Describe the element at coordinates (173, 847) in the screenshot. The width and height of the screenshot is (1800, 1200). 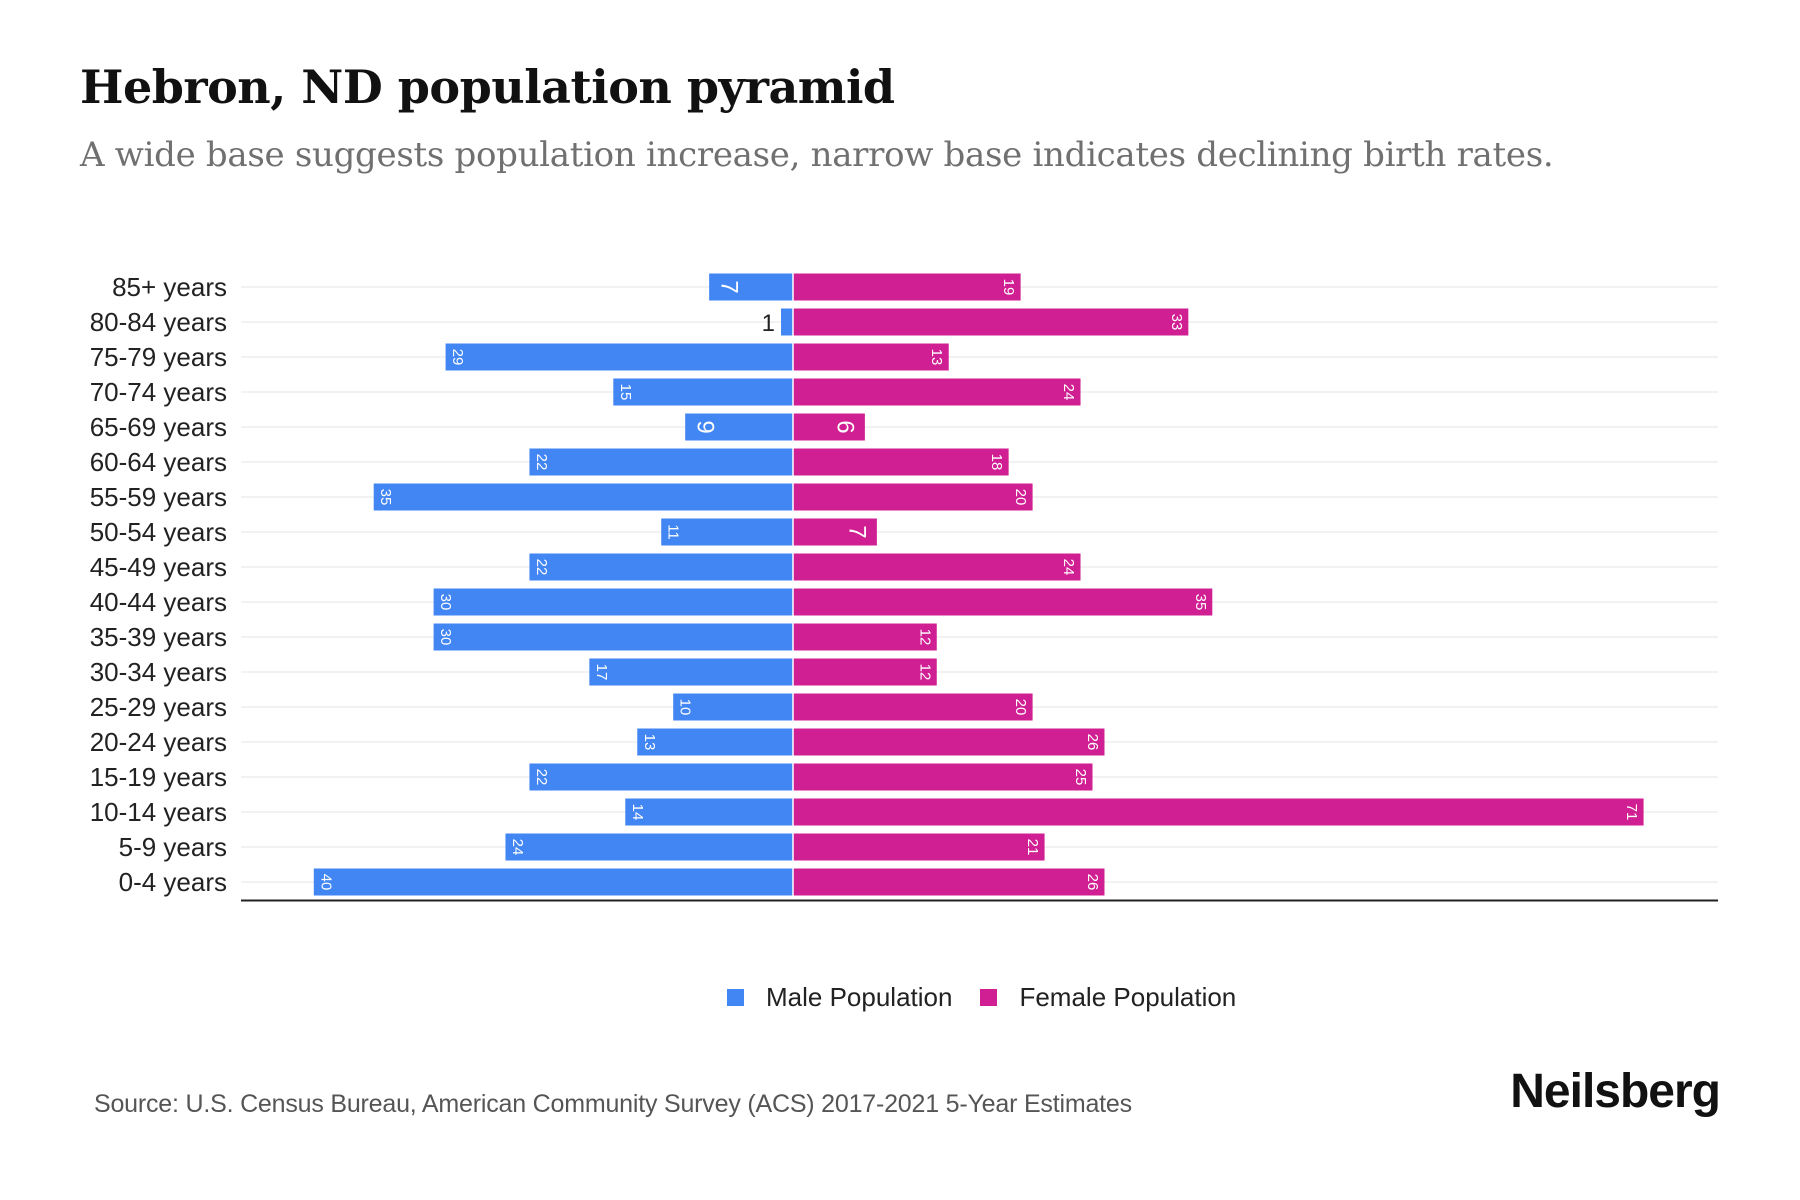
I see `category-label: 5-9 years` at that location.